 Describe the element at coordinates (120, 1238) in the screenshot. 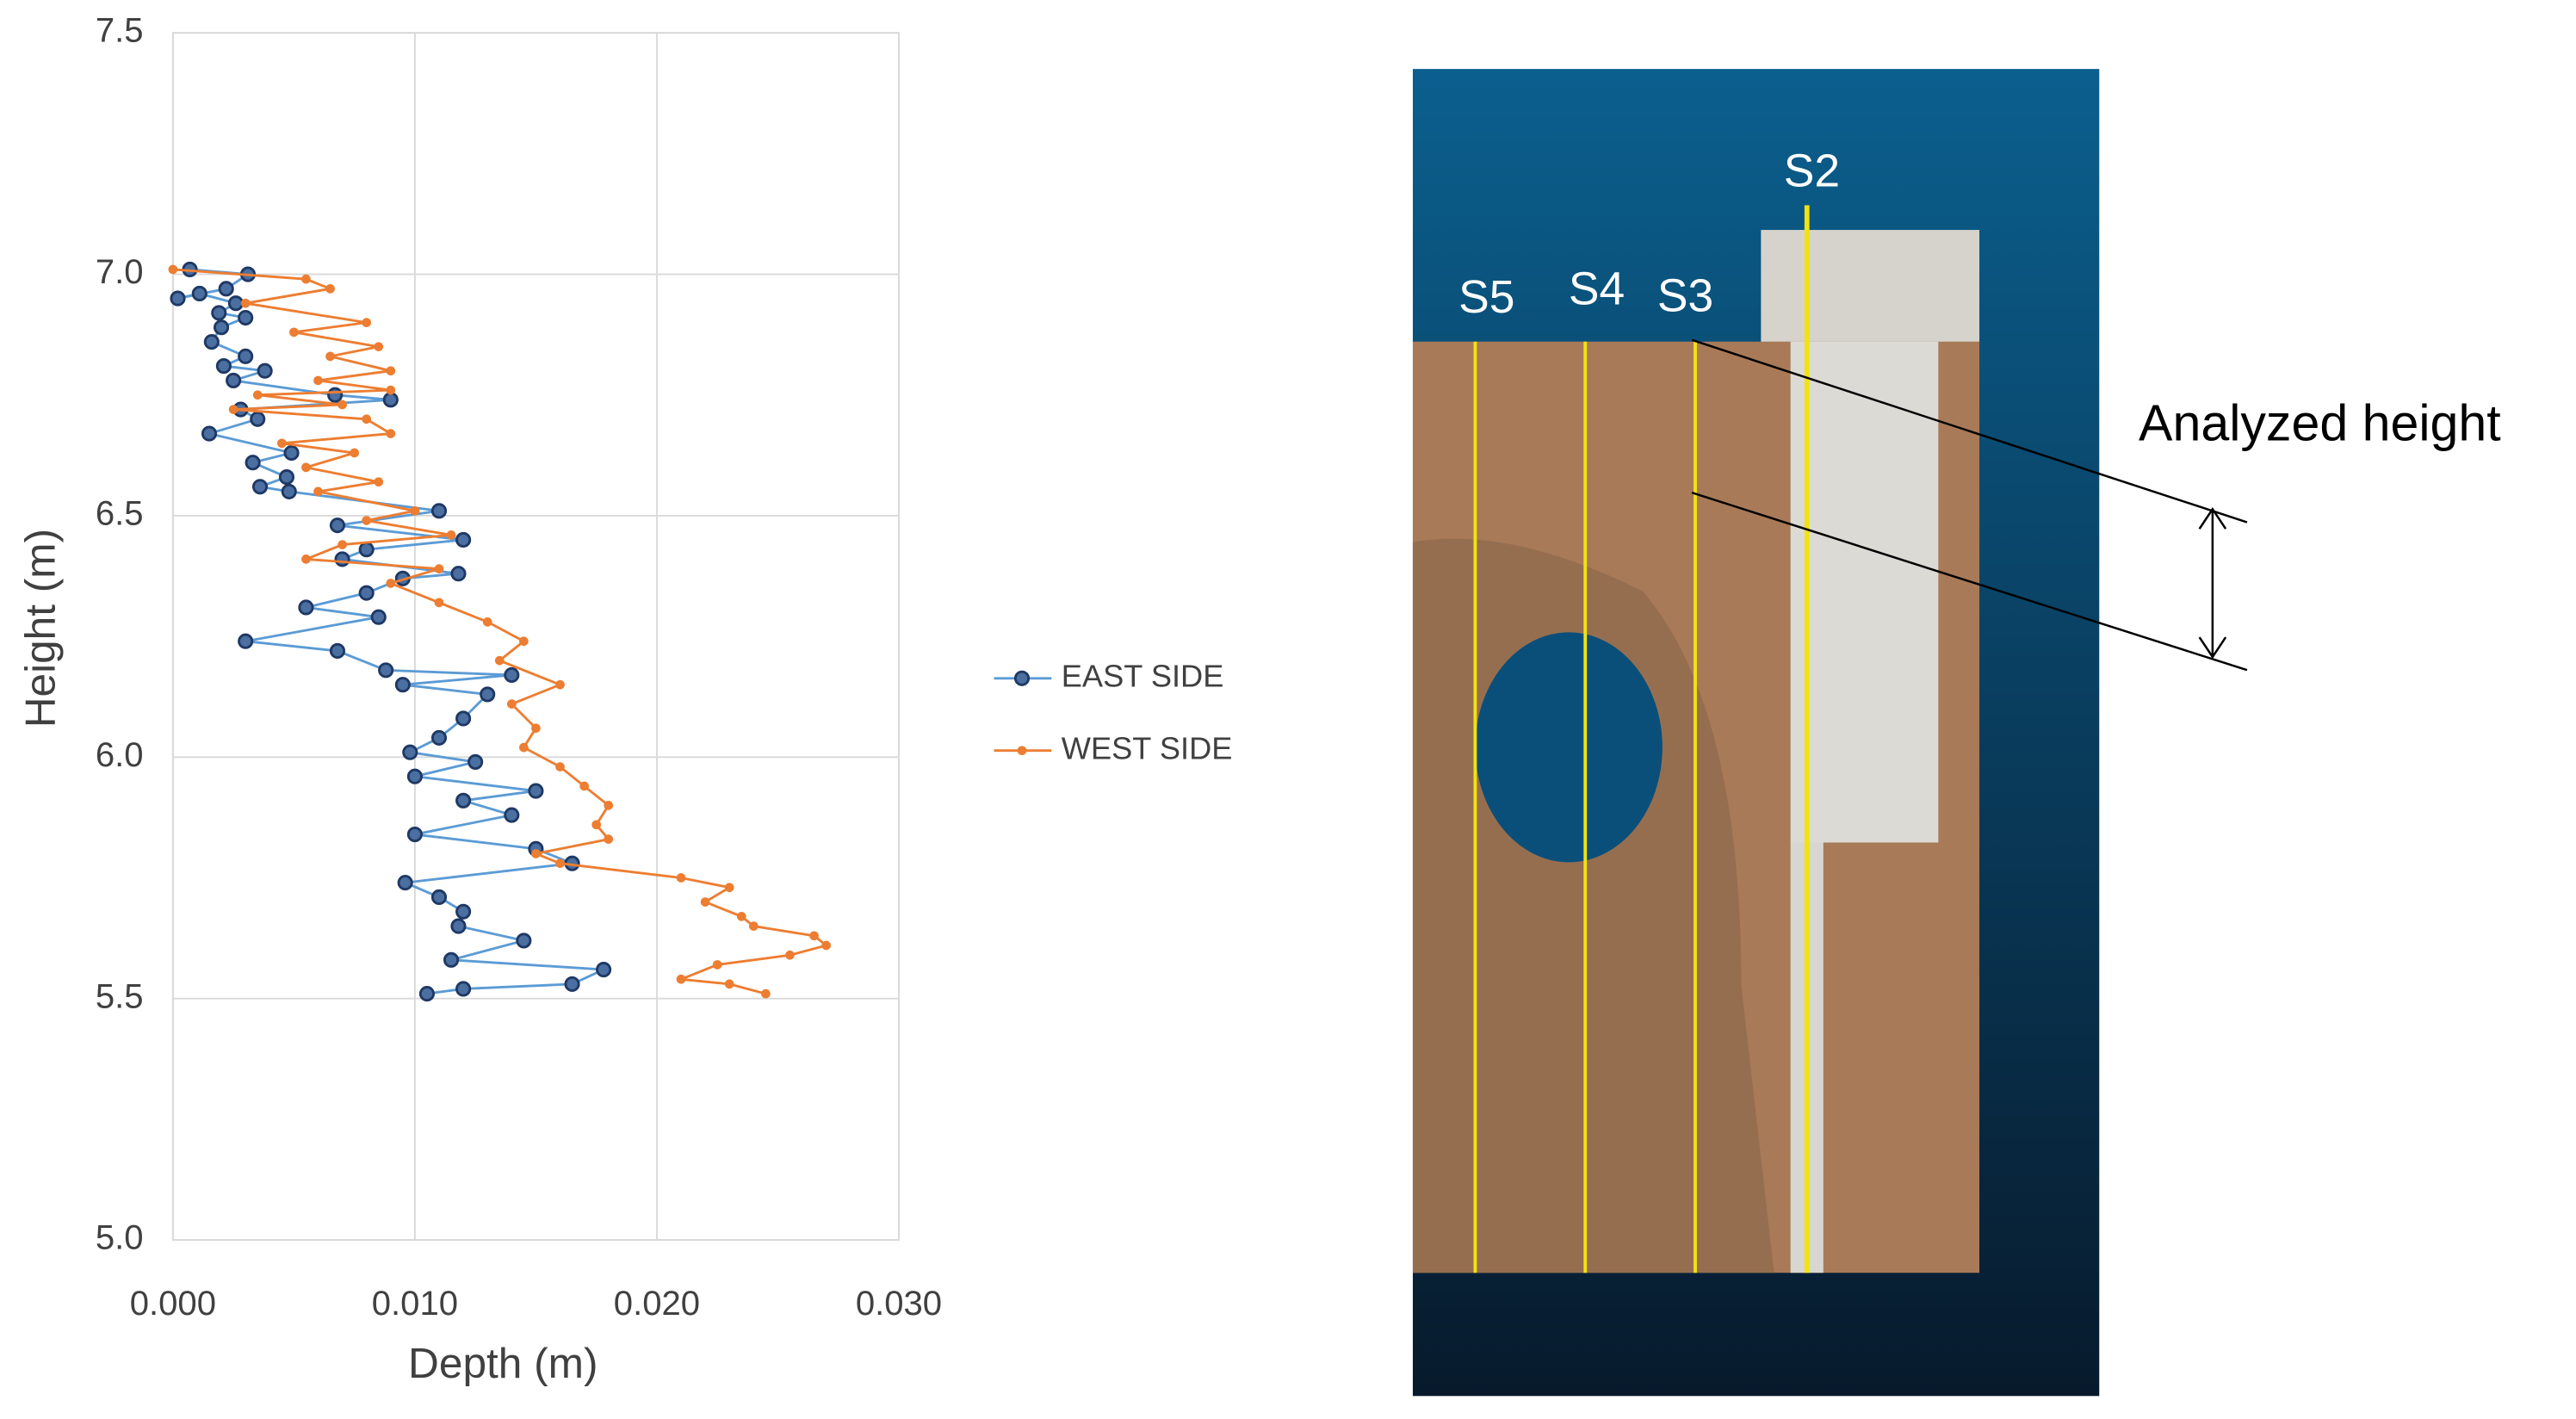

I see `y-tick-label: 5.0` at that location.